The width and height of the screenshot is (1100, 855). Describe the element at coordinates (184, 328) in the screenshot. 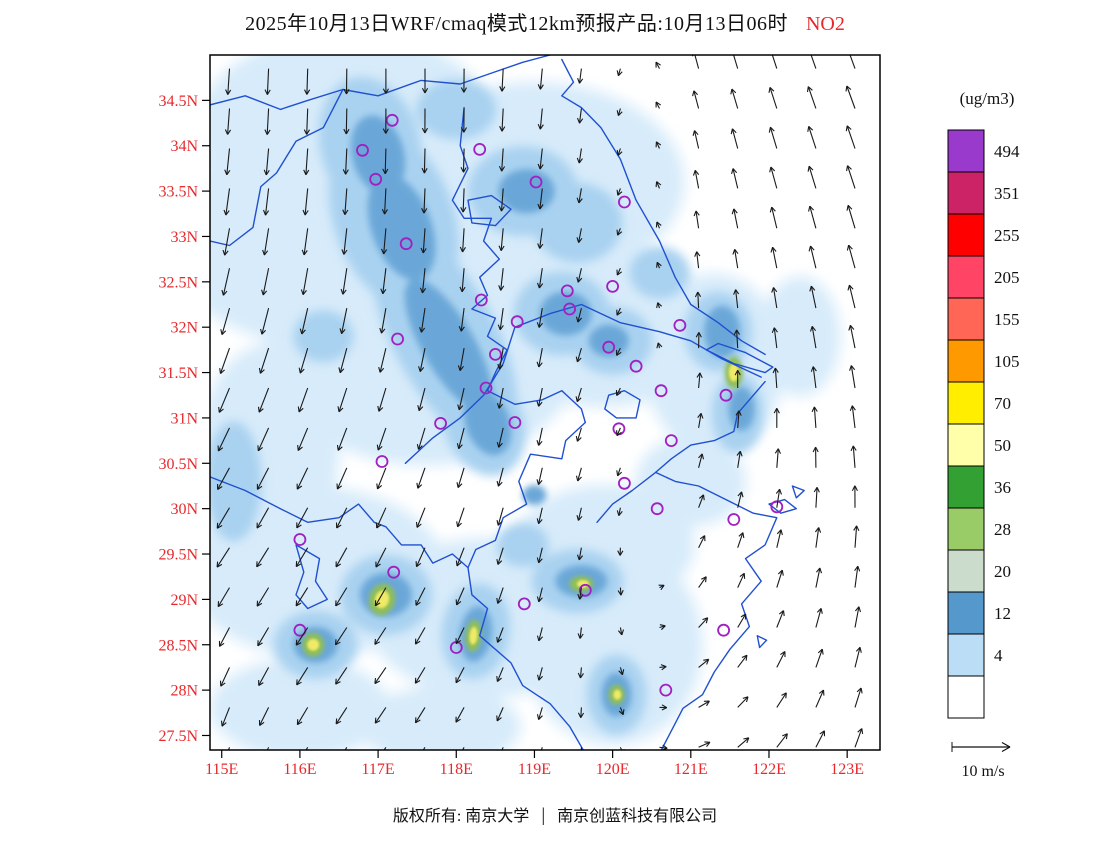

I see `lat-tick-label: 32N` at that location.